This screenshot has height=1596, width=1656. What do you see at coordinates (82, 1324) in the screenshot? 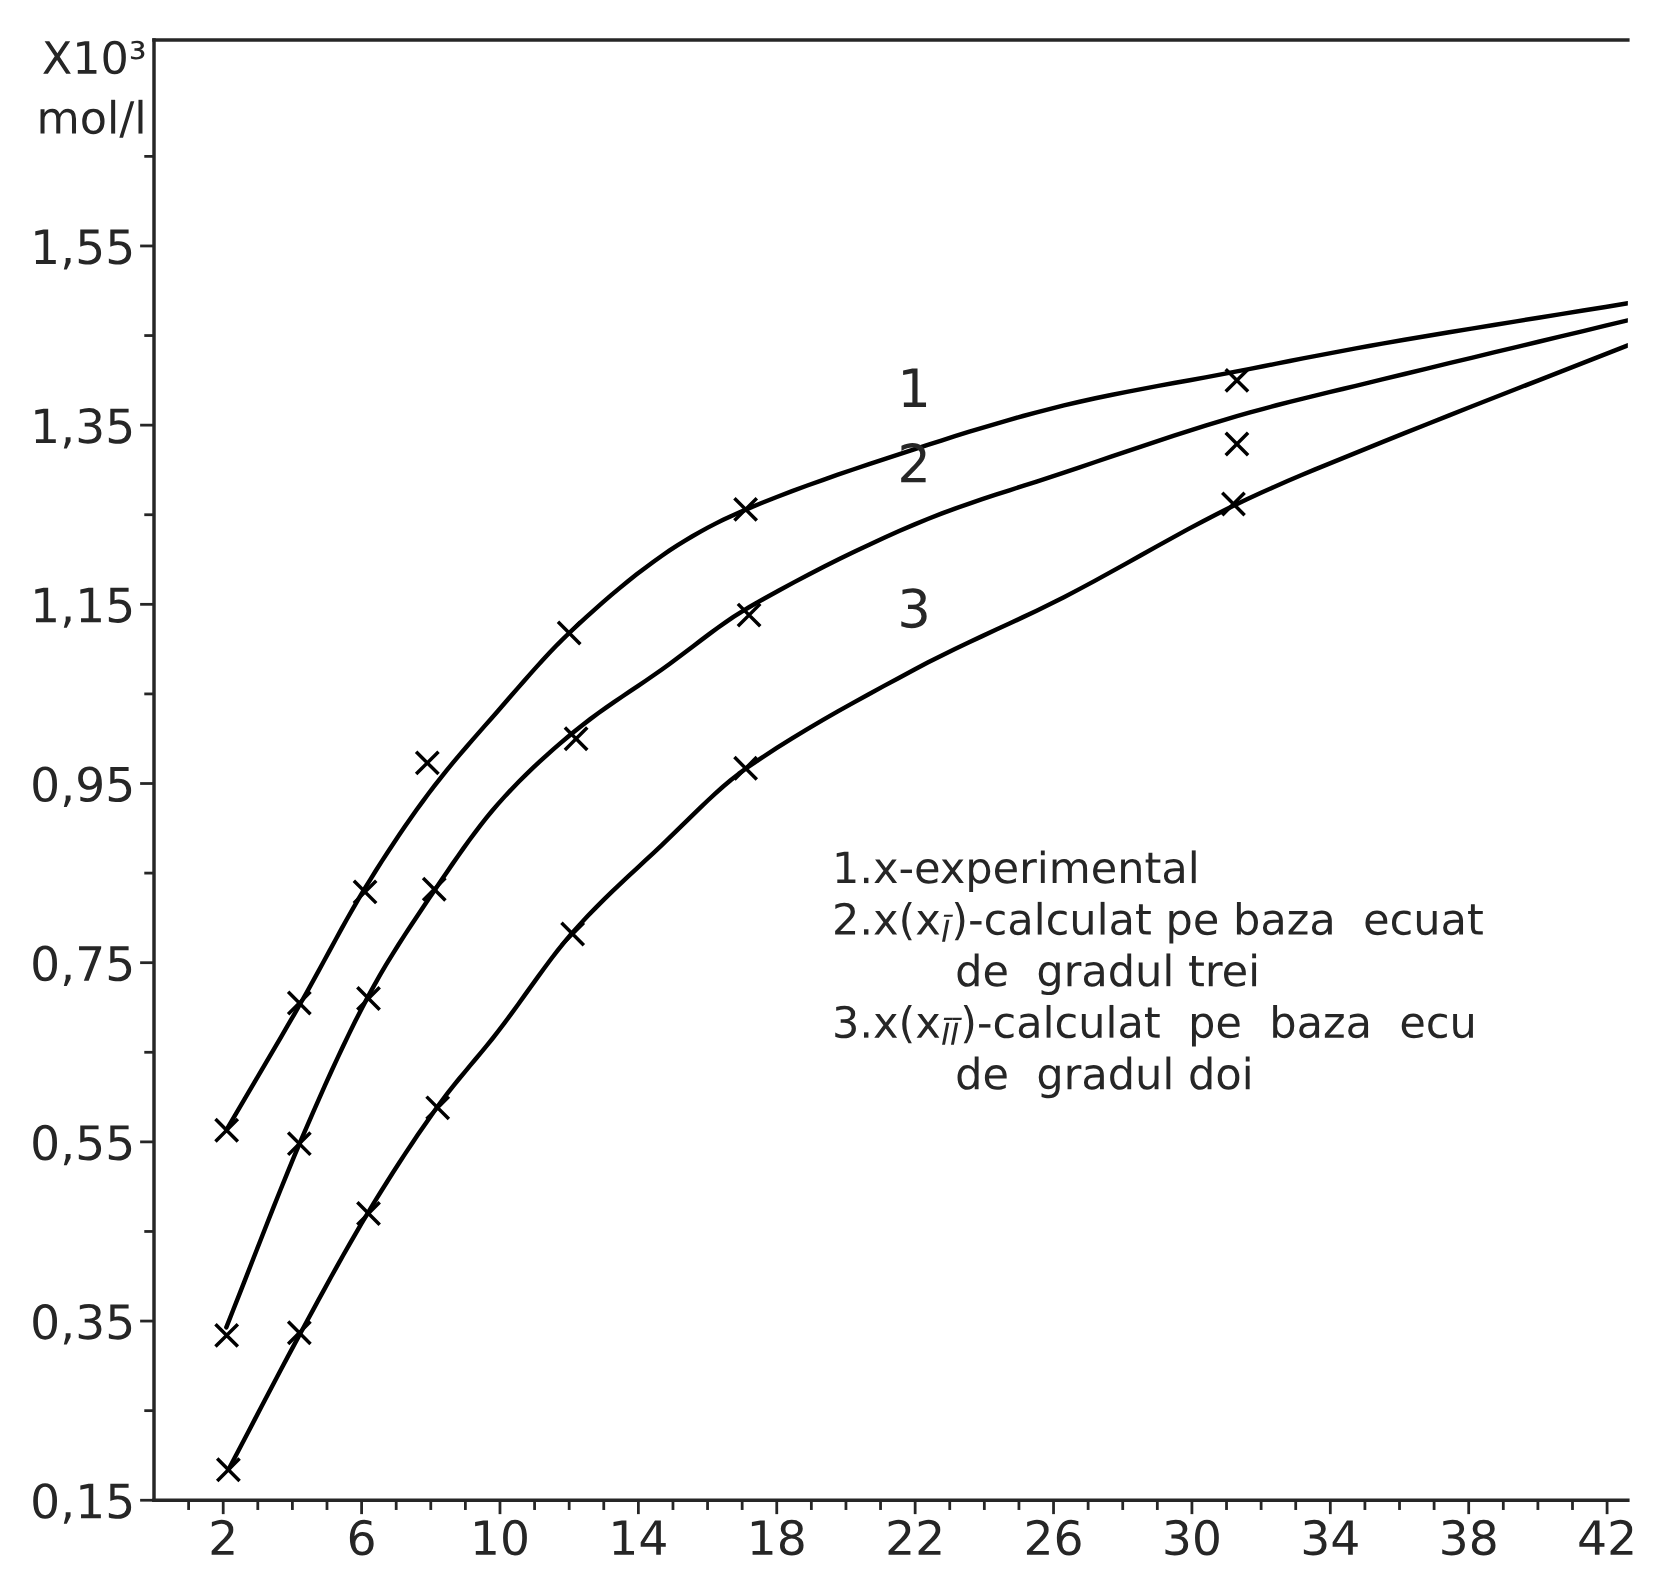
I see `y-tick-label: 0,35` at bounding box center [82, 1324].